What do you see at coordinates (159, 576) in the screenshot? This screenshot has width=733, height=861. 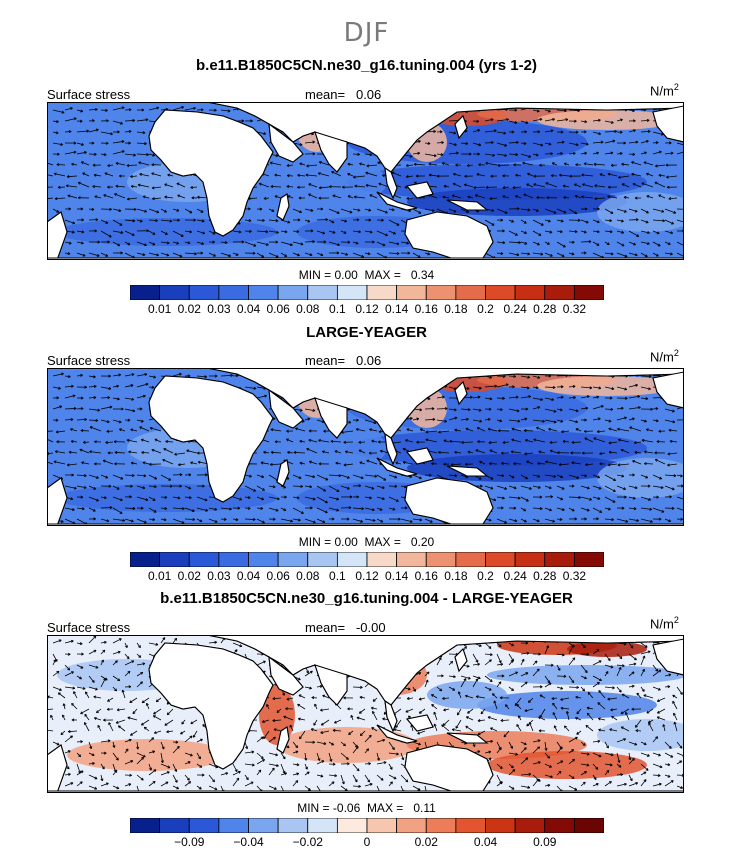 I see `colorbar-tick-label: 0.01` at bounding box center [159, 576].